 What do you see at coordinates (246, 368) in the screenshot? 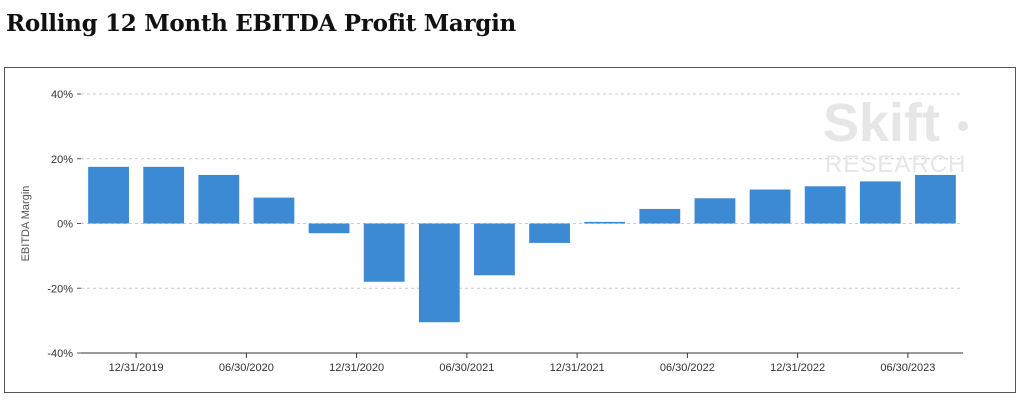
I see `x-tick-label: 06/30/2020` at bounding box center [246, 368].